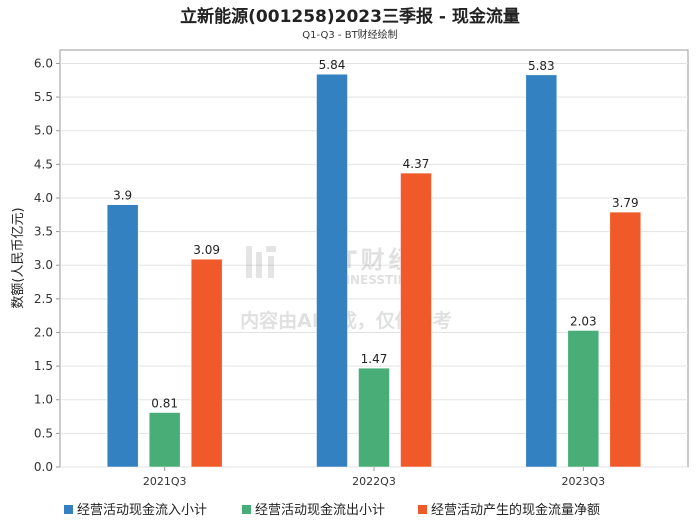 The width and height of the screenshot is (700, 528). Describe the element at coordinates (349, 34) in the screenshot. I see `chart-subtitle: Q1-Q3 - BT财经绘制` at that location.